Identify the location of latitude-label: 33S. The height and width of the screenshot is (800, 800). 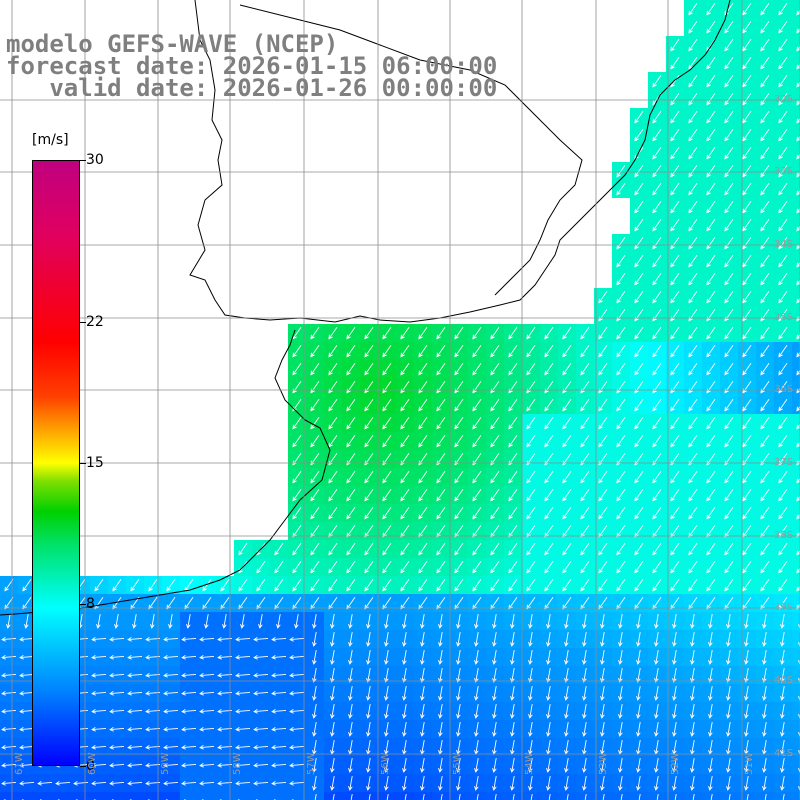
(784, 171).